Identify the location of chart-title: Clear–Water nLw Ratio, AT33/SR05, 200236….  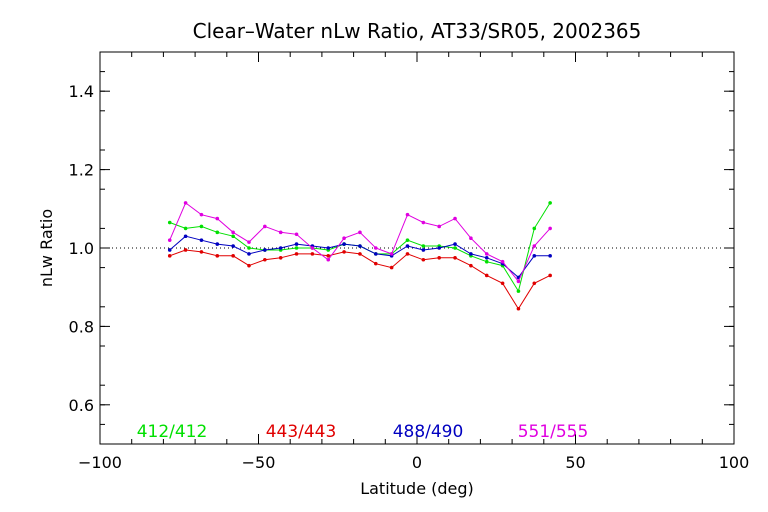
(417, 31).